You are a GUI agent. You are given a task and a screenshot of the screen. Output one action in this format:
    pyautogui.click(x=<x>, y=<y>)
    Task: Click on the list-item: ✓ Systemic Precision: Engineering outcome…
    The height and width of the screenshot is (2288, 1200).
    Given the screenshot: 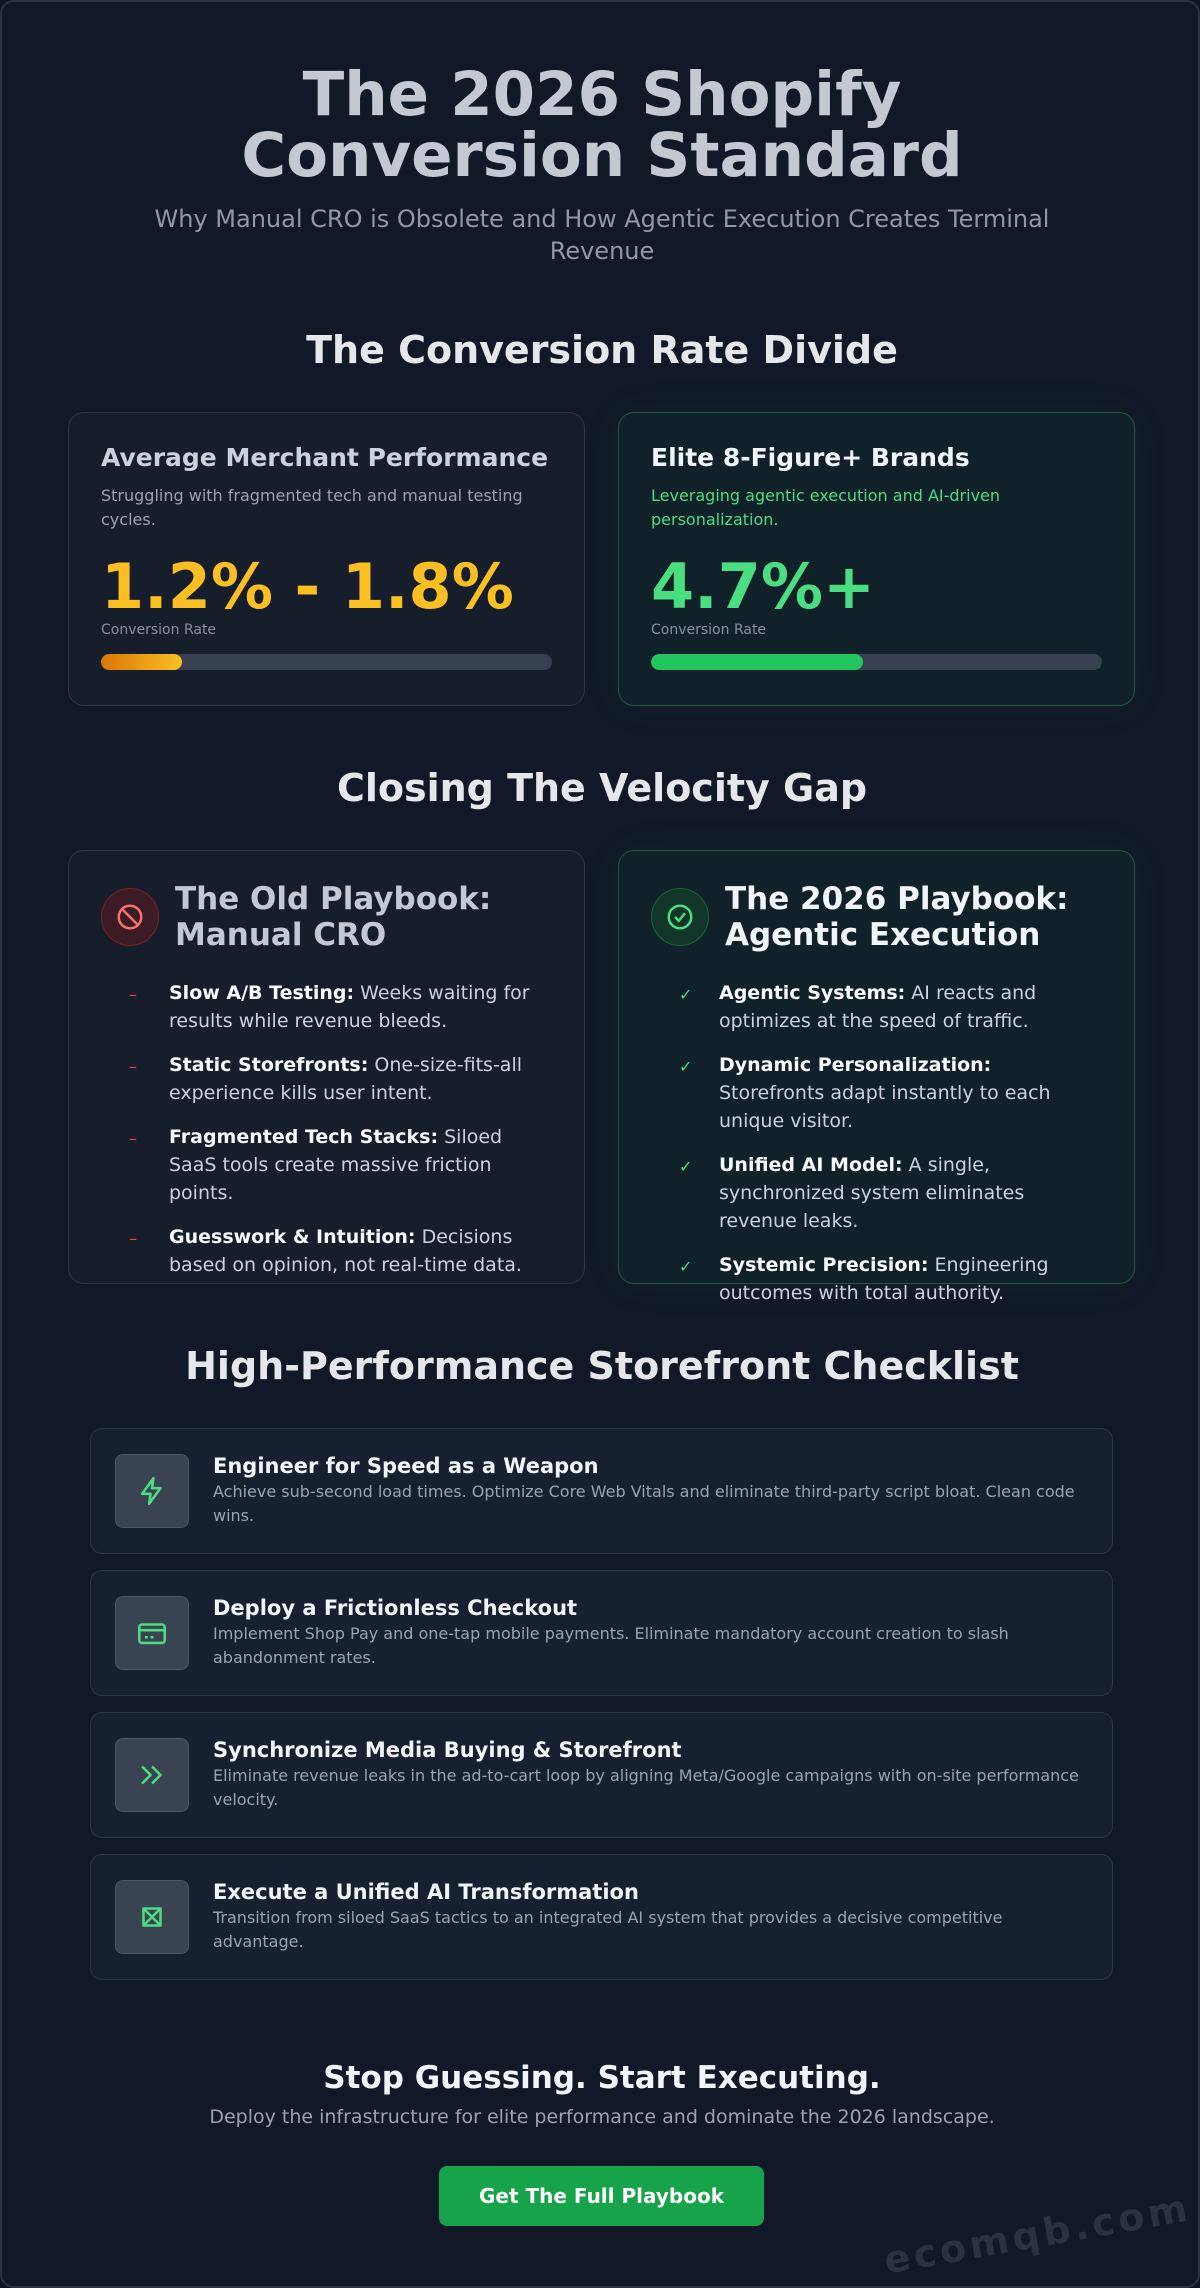 What is the action you would take?
    pyautogui.click(x=890, y=1279)
    